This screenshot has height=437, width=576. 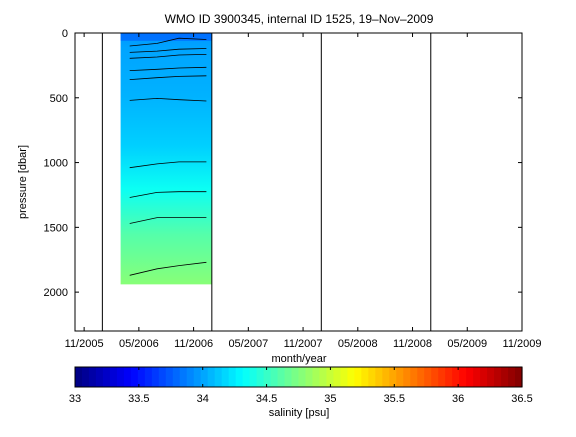 What do you see at coordinates (166, 37) in the screenshot?
I see `salinity-surface-patch` at bounding box center [166, 37].